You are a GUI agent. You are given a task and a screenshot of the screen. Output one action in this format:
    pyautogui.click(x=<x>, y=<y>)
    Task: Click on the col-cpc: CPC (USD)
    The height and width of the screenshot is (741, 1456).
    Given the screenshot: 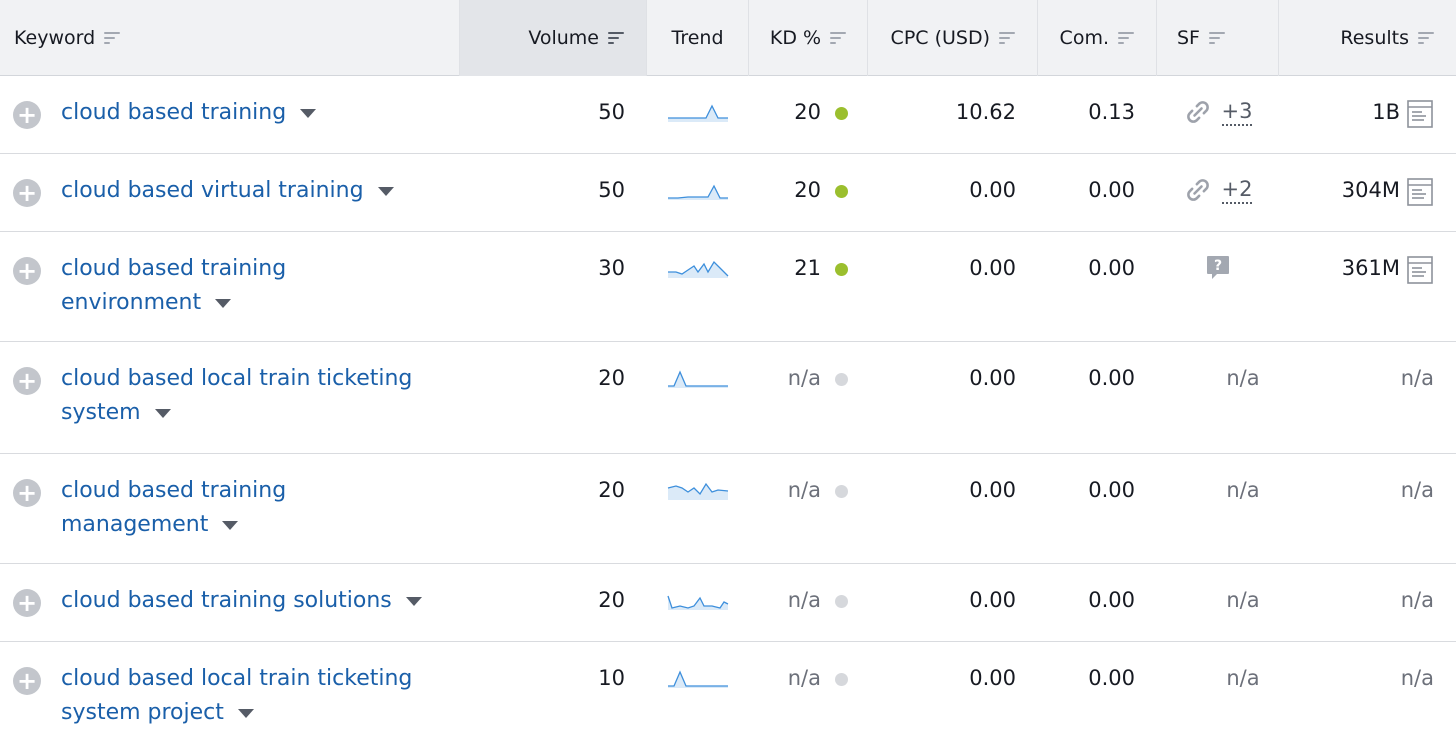 What is the action you would take?
    pyautogui.click(x=953, y=38)
    